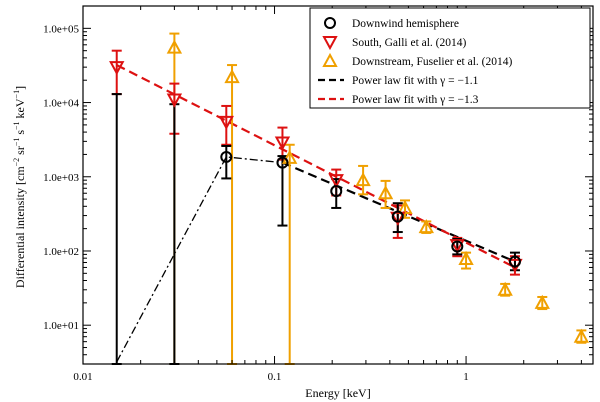  What do you see at coordinates (415, 100) in the screenshot?
I see `legend-label: Power law fit with γ = −1.3` at bounding box center [415, 100].